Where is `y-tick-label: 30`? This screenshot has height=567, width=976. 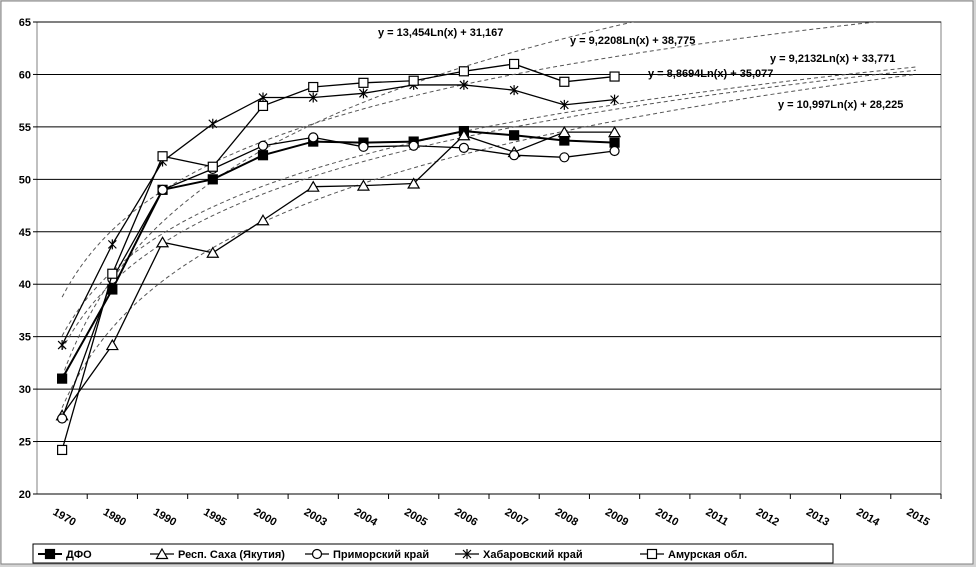
y-tick-label: 30 is located at coordinates (25, 390).